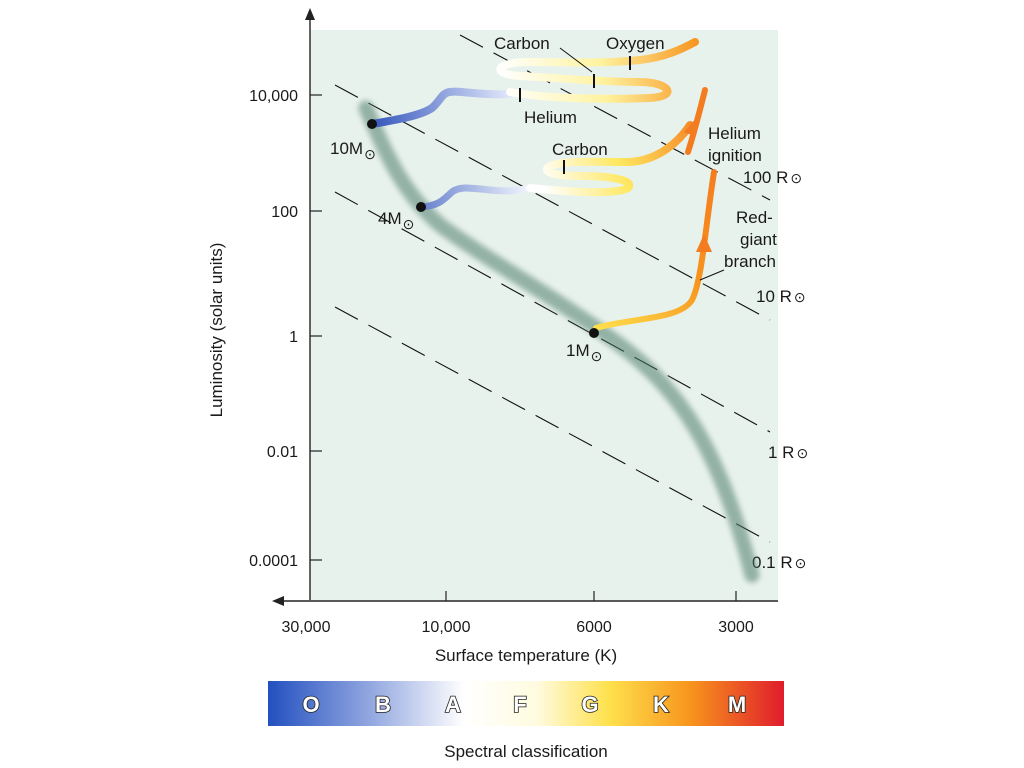 The width and height of the screenshot is (1024, 768). What do you see at coordinates (750, 239) in the screenshot?
I see `annotation-red-giant-branch: Red-giant branch` at bounding box center [750, 239].